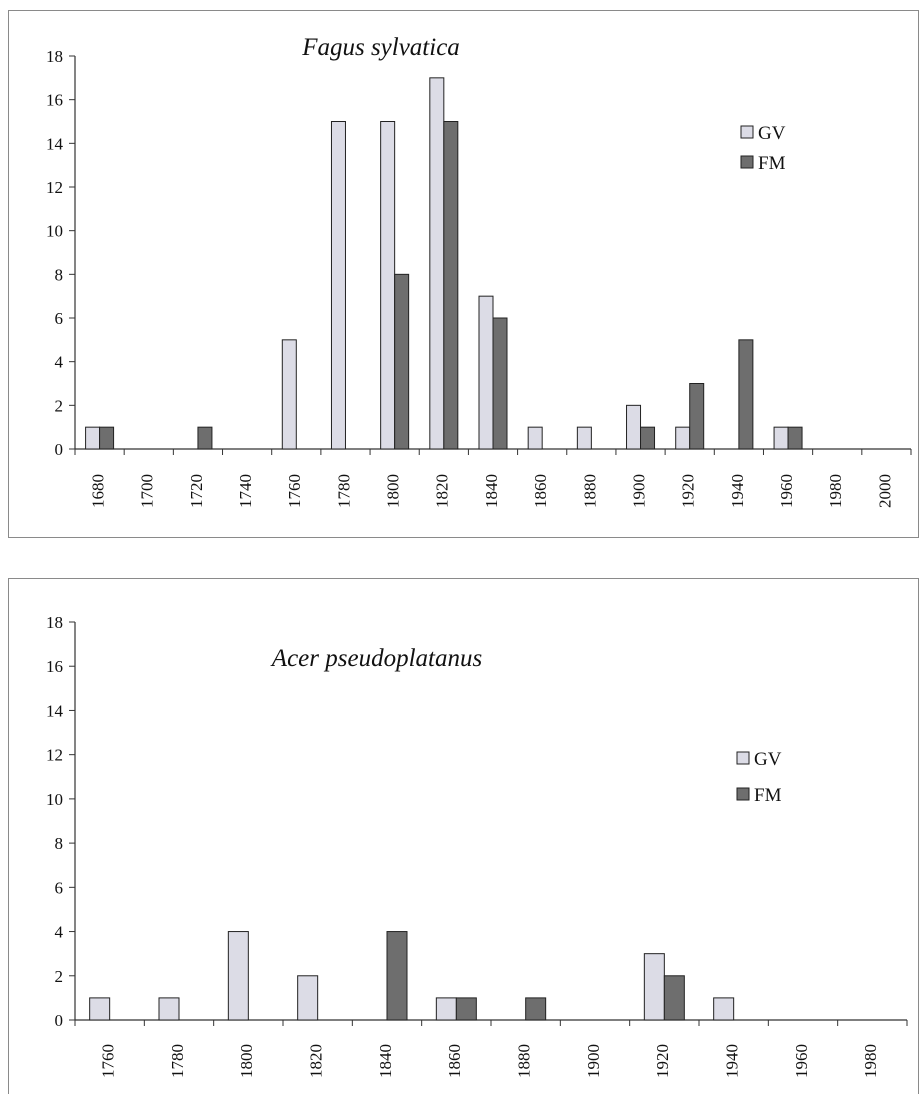 The height and width of the screenshot is (1095, 919). I want to click on chart-title: Acer pseudoplatanus, so click(376, 658).